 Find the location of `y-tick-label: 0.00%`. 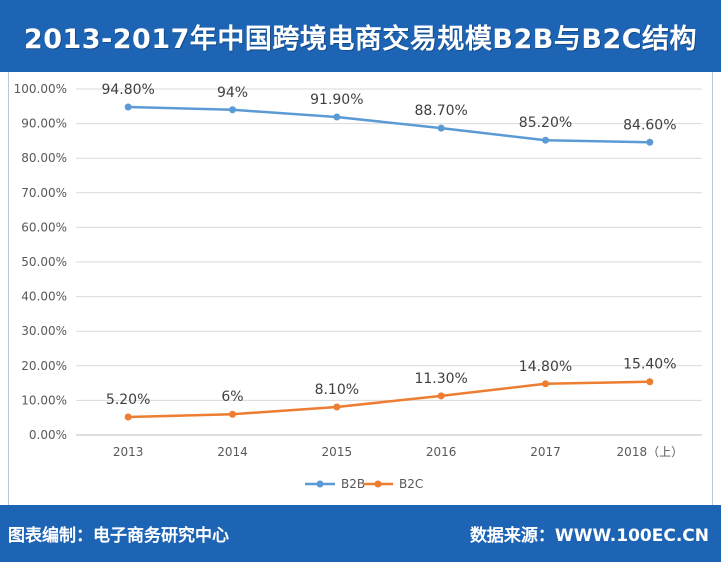

y-tick-label: 0.00% is located at coordinates (48, 435).